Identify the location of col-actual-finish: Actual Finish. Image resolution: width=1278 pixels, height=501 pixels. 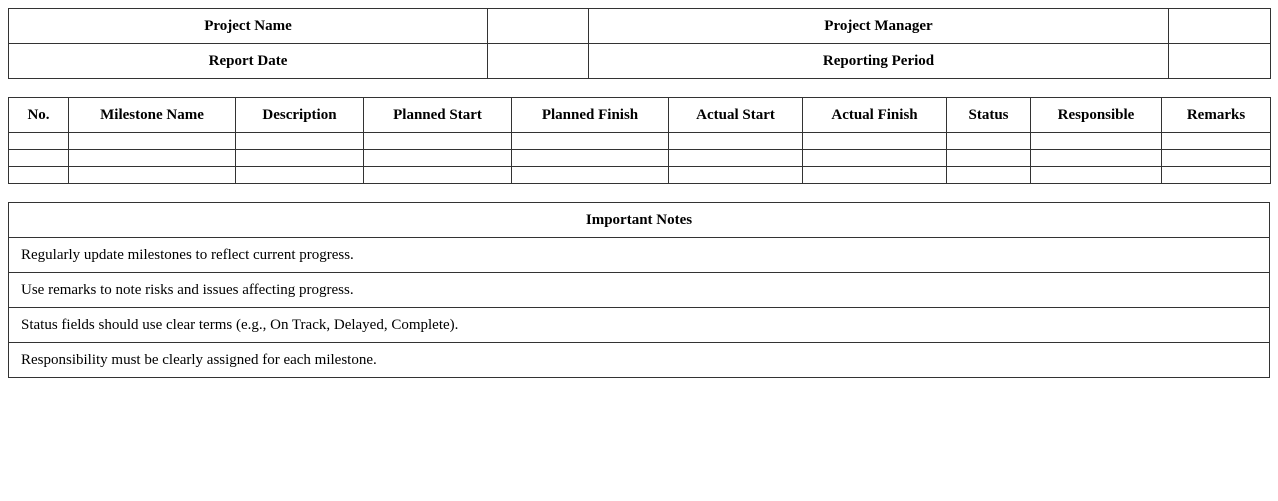
(874, 115).